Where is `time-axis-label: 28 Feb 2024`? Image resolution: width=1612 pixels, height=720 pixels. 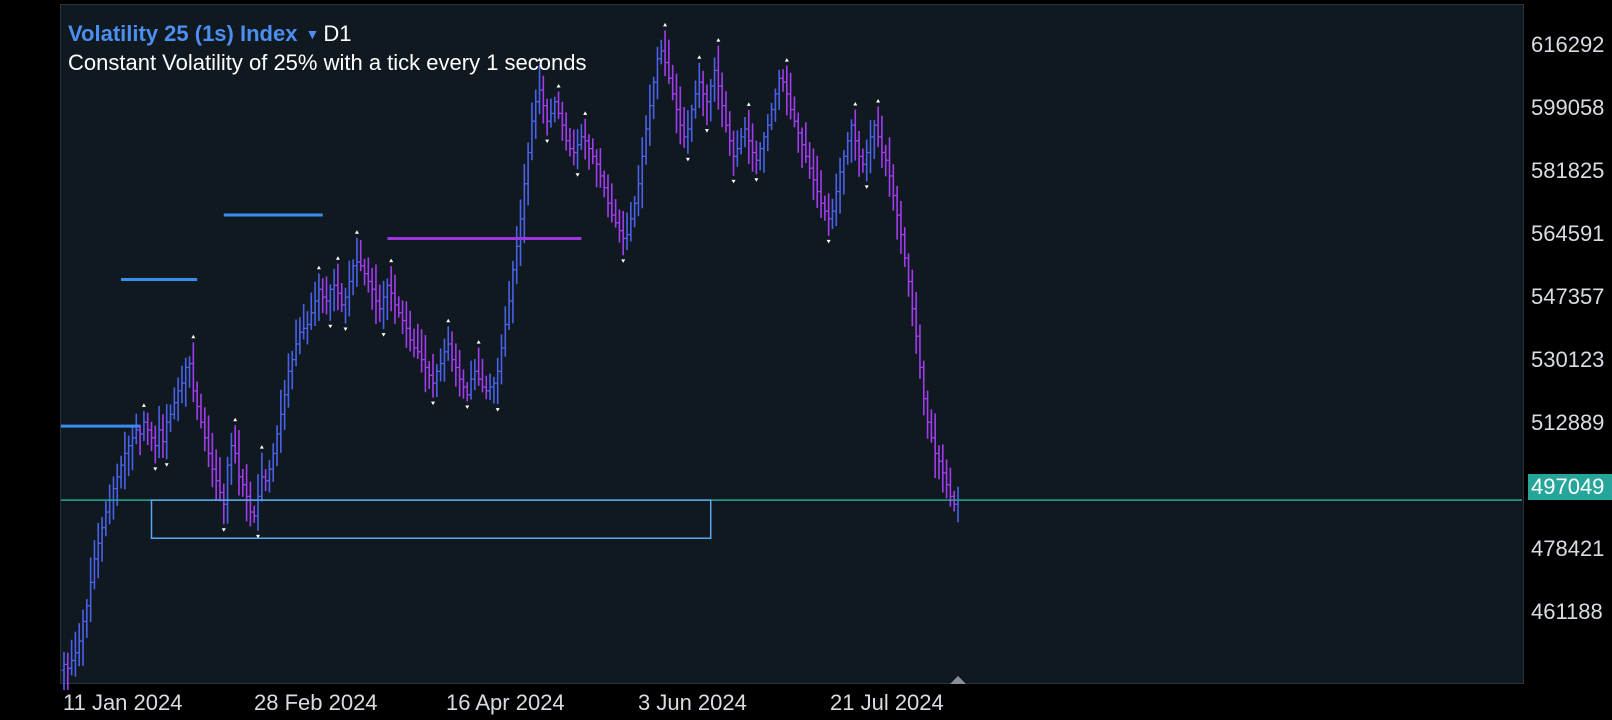 time-axis-label: 28 Feb 2024 is located at coordinates (316, 702).